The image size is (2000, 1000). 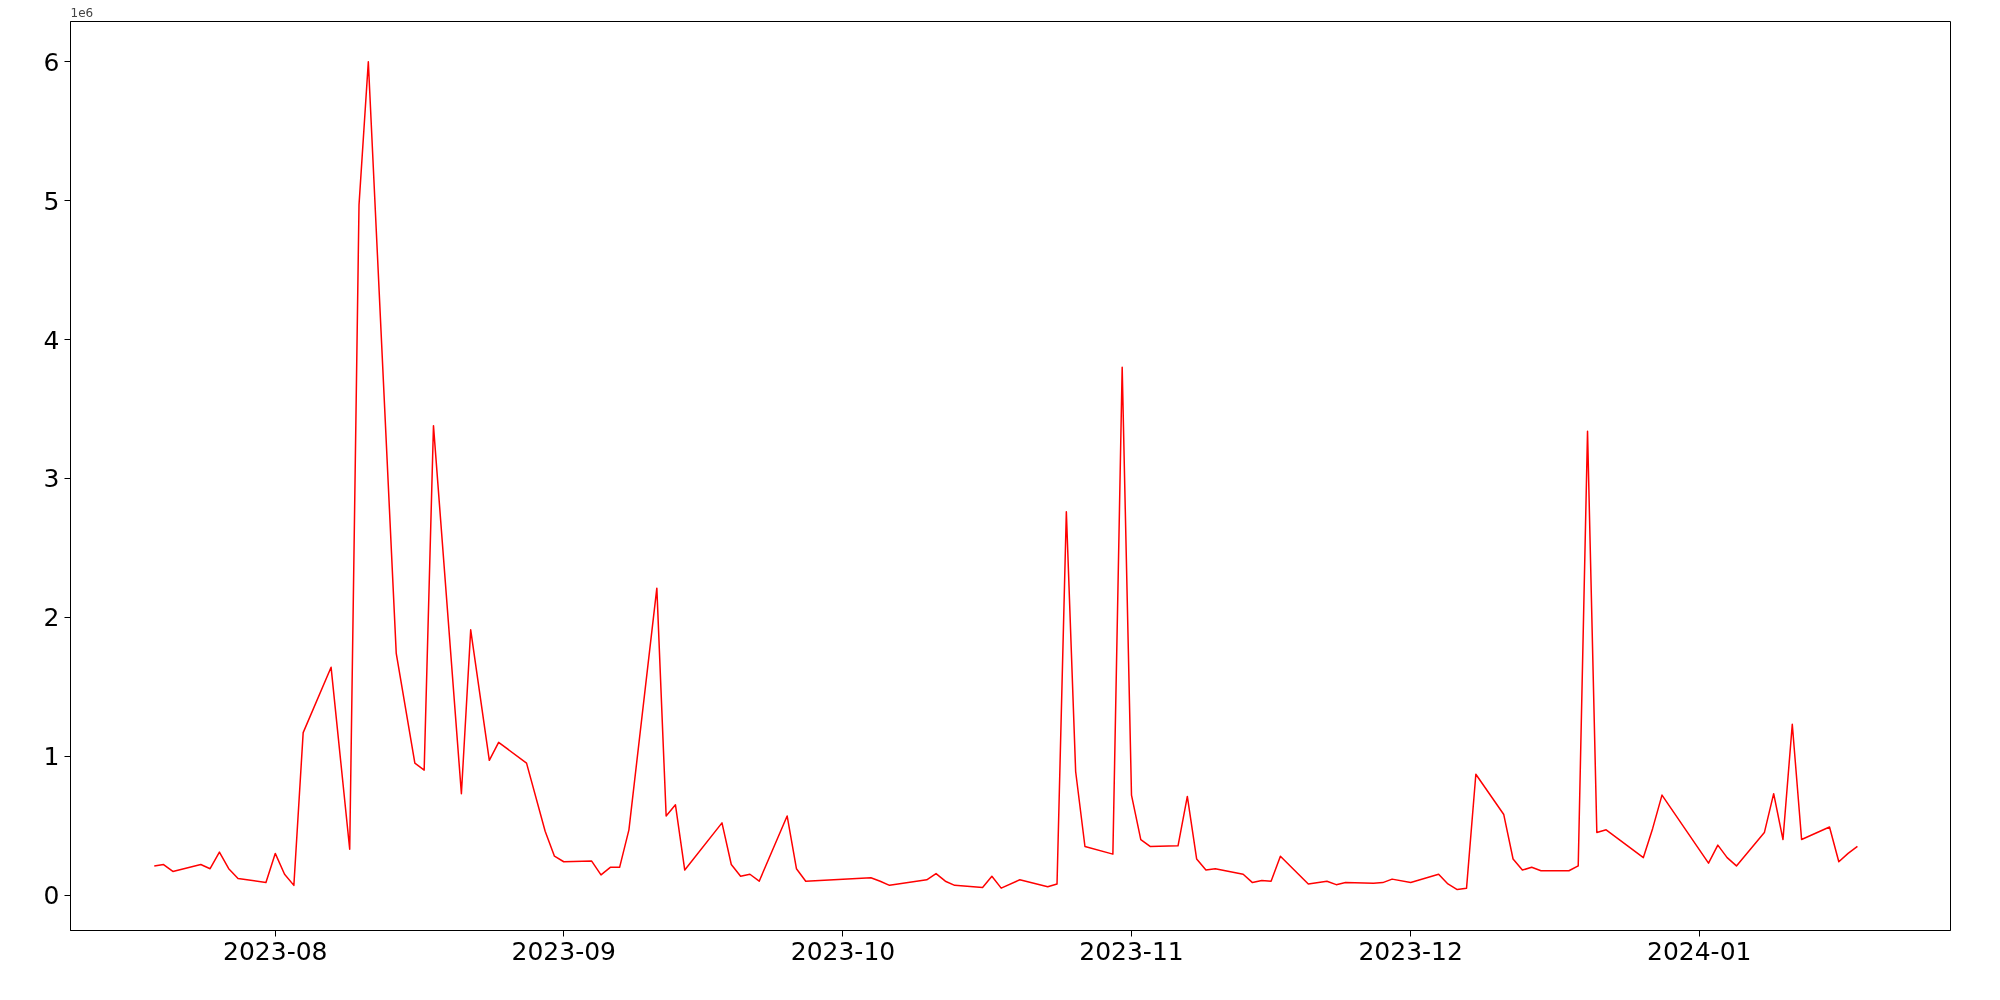 I want to click on x-tick-label: 2023-10, so click(x=843, y=951).